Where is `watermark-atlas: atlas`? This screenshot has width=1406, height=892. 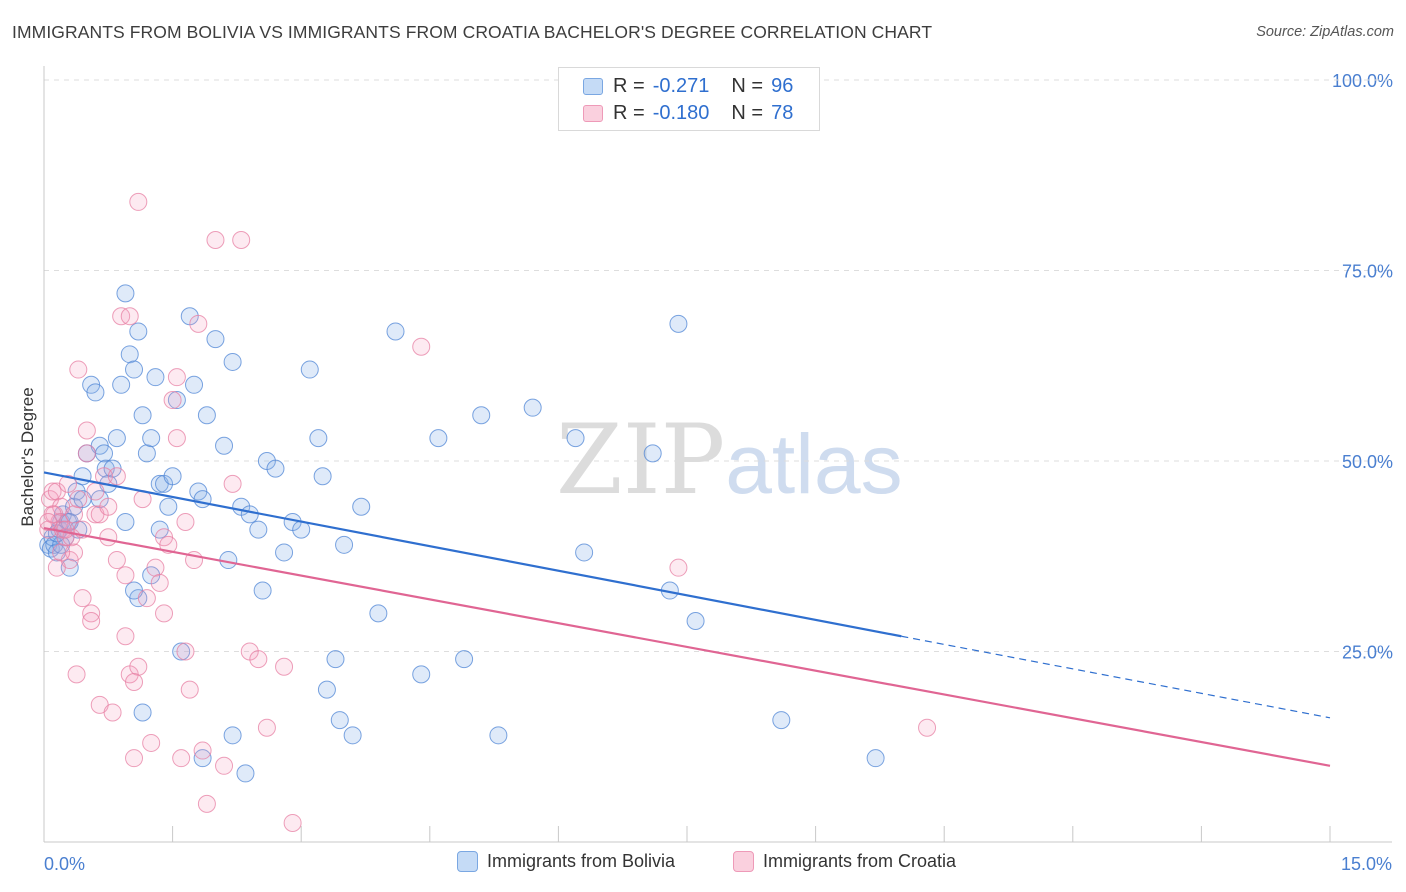 watermark-atlas: atlas is located at coordinates (814, 464).